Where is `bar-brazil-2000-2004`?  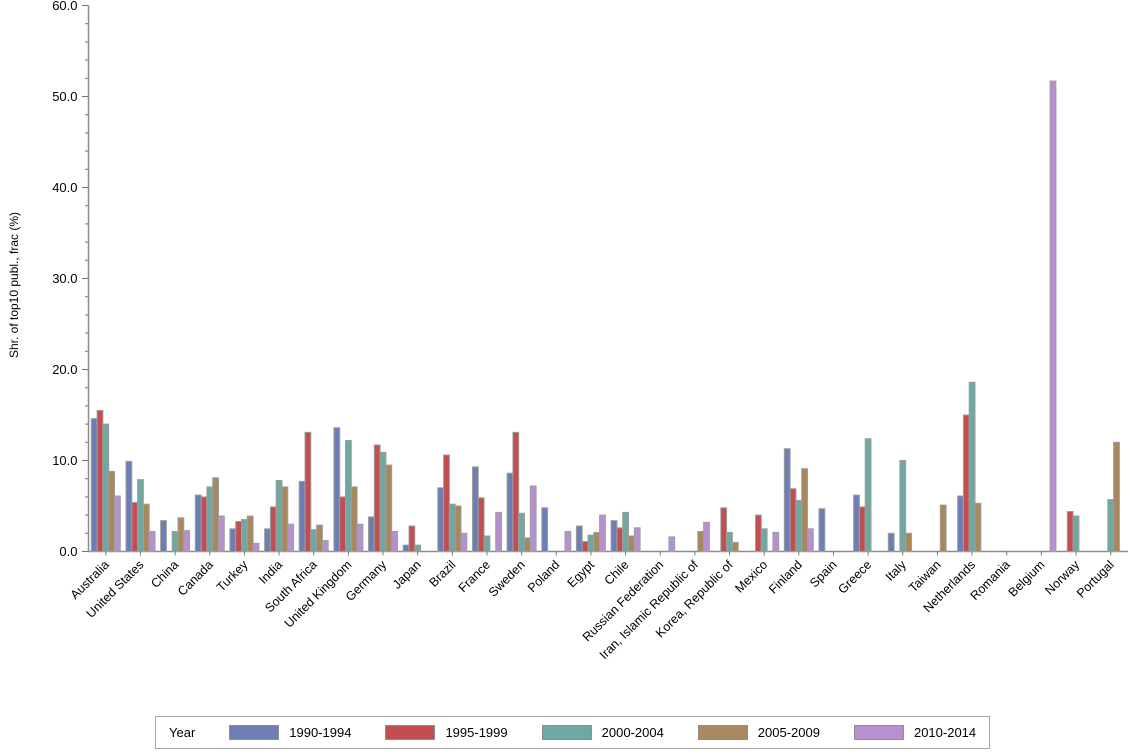
bar-brazil-2000-2004 is located at coordinates (452, 528).